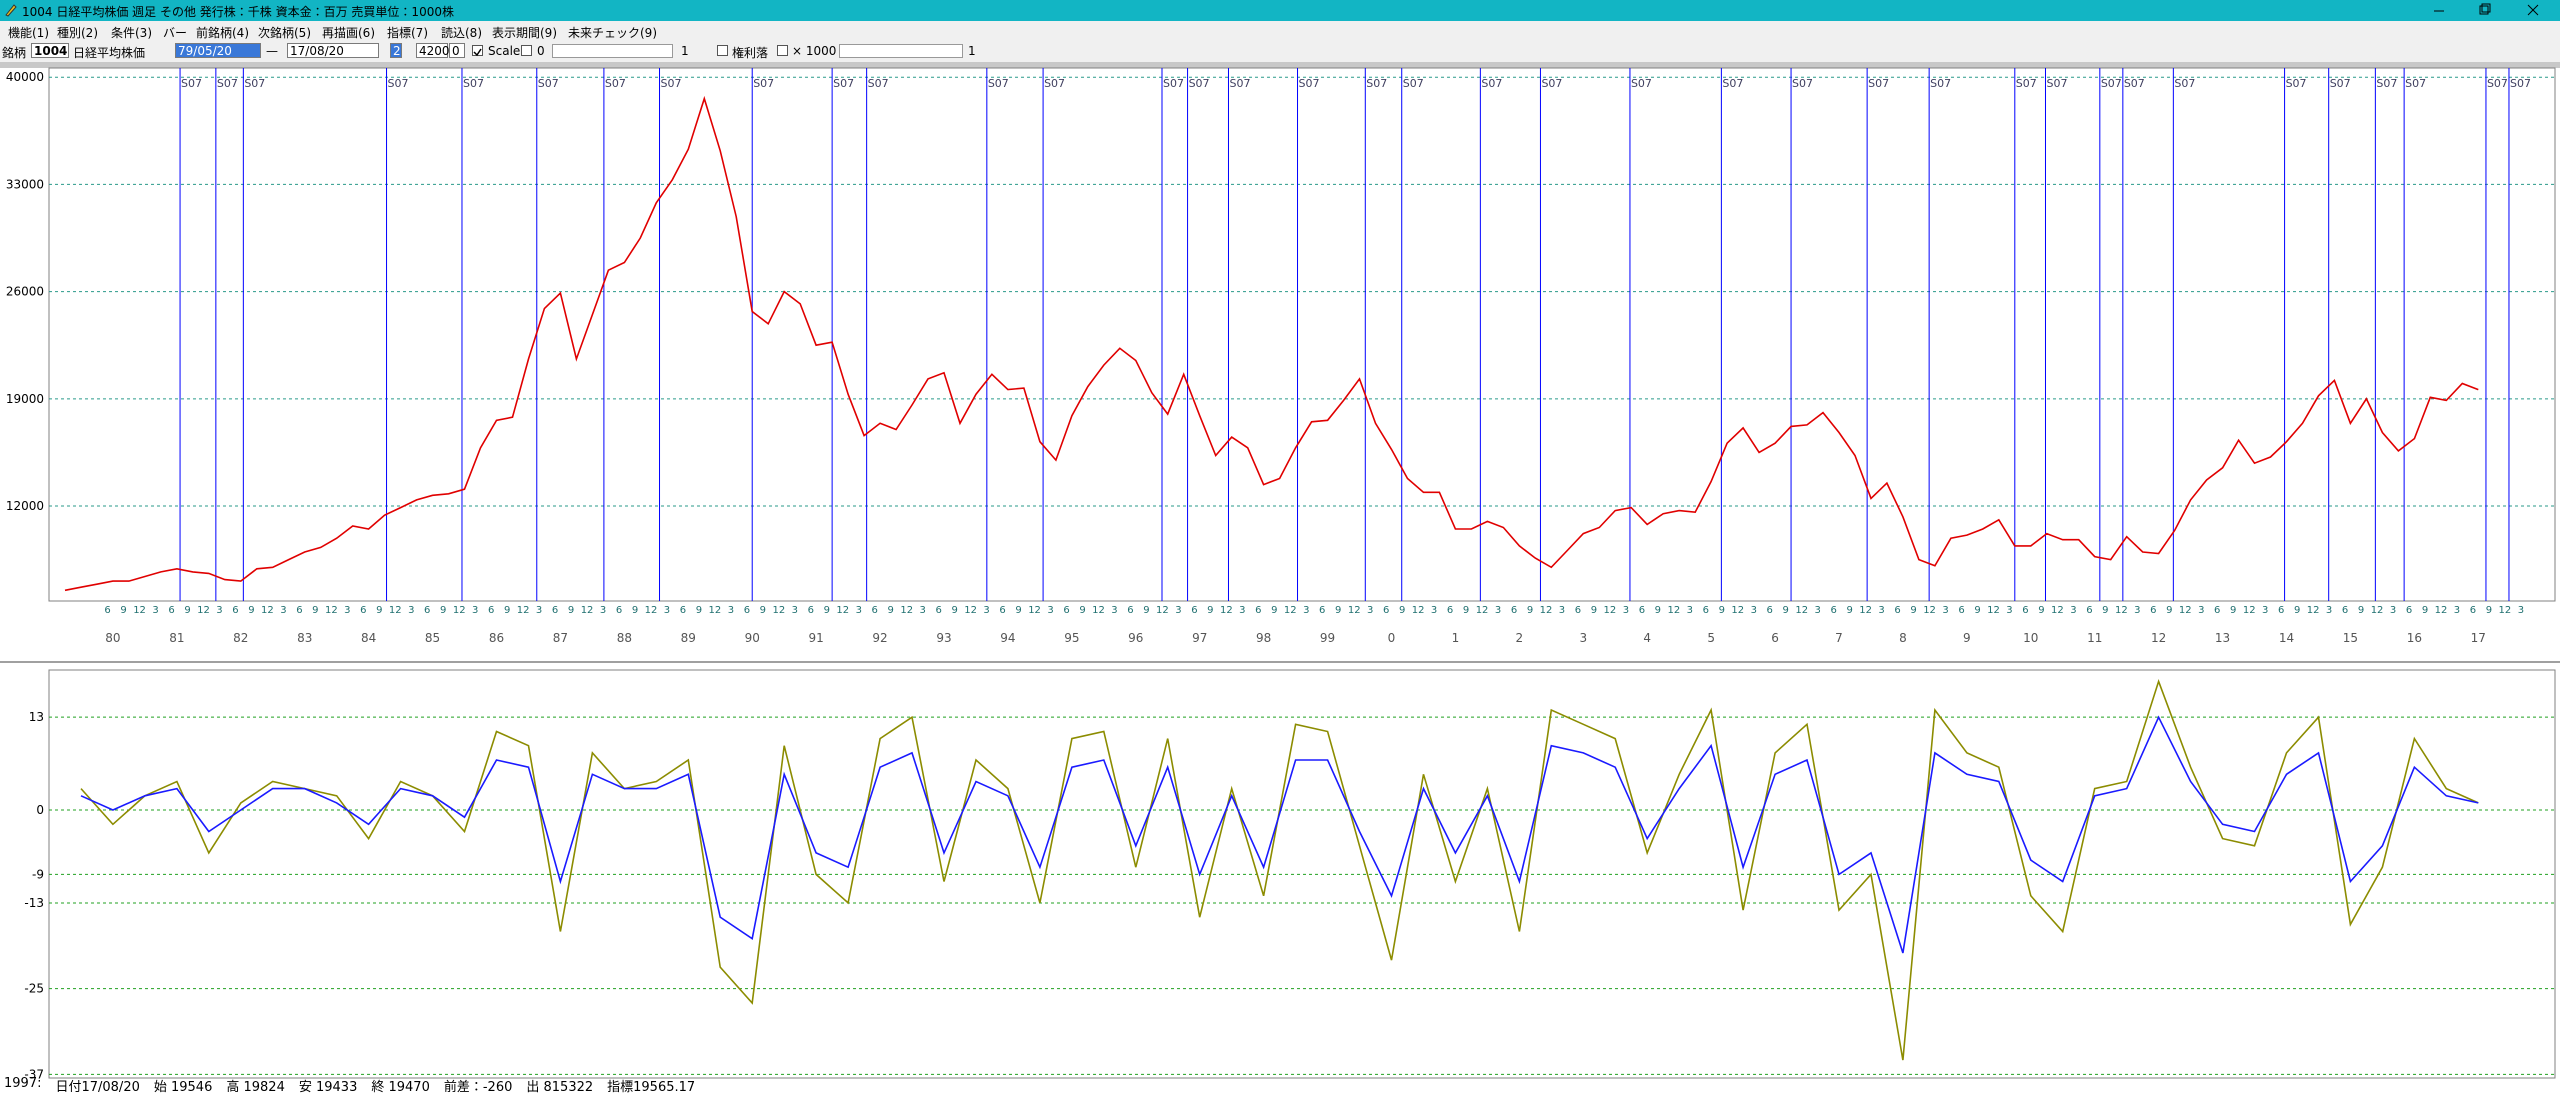  What do you see at coordinates (816, 638) in the screenshot?
I see `x-tick-label: 91` at bounding box center [816, 638].